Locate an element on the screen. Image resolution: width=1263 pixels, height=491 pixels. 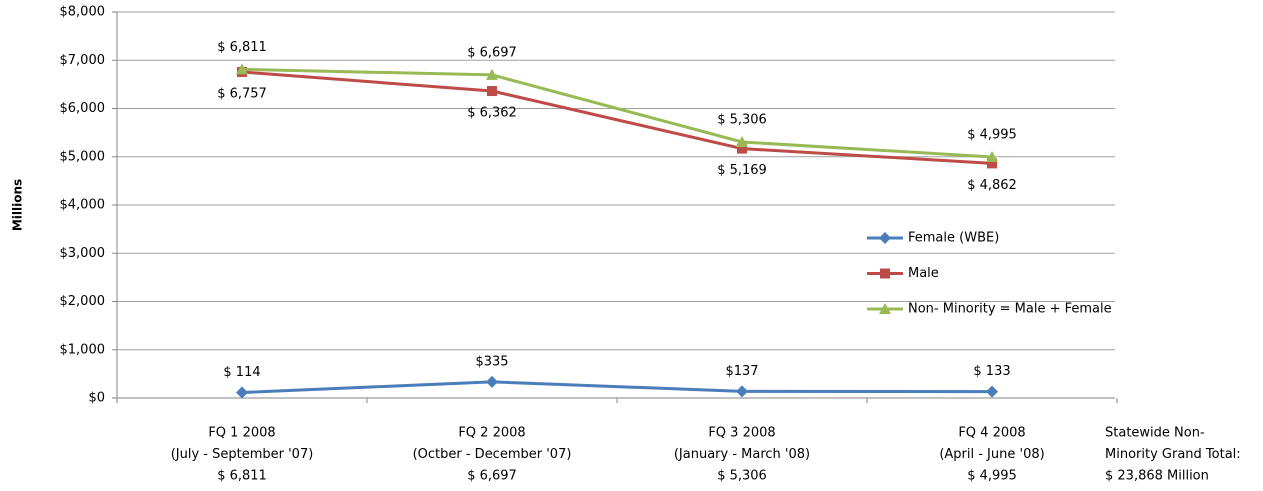
data-label: $ 6,811 is located at coordinates (242, 47).